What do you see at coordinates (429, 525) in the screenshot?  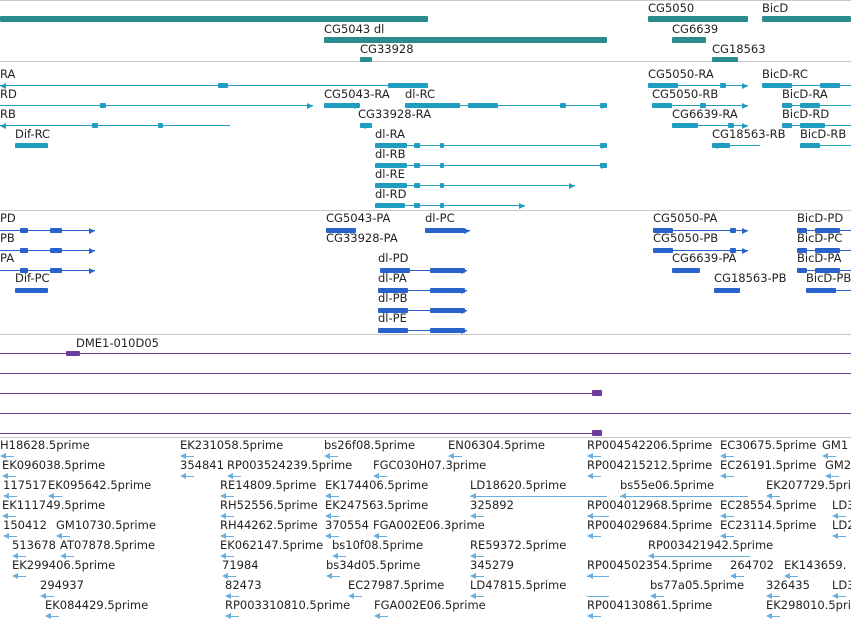 I see `est-label: FGA002E06.3prime` at bounding box center [429, 525].